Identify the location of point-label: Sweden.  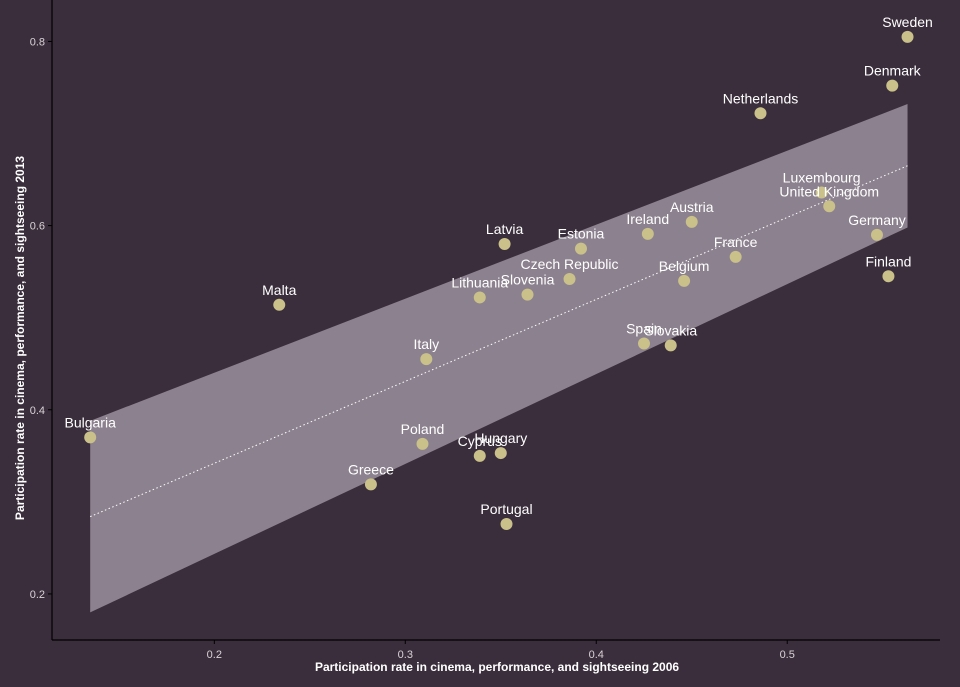
(907, 22).